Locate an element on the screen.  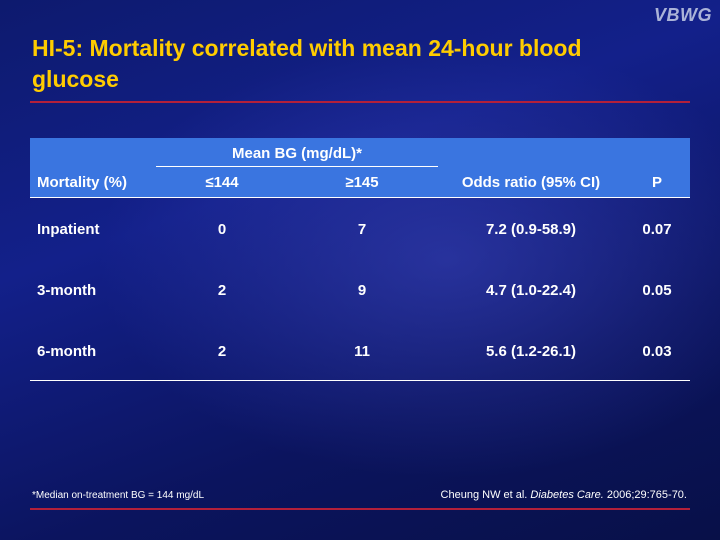
vbwg-logo: VBWG is located at coordinates (683, 15).